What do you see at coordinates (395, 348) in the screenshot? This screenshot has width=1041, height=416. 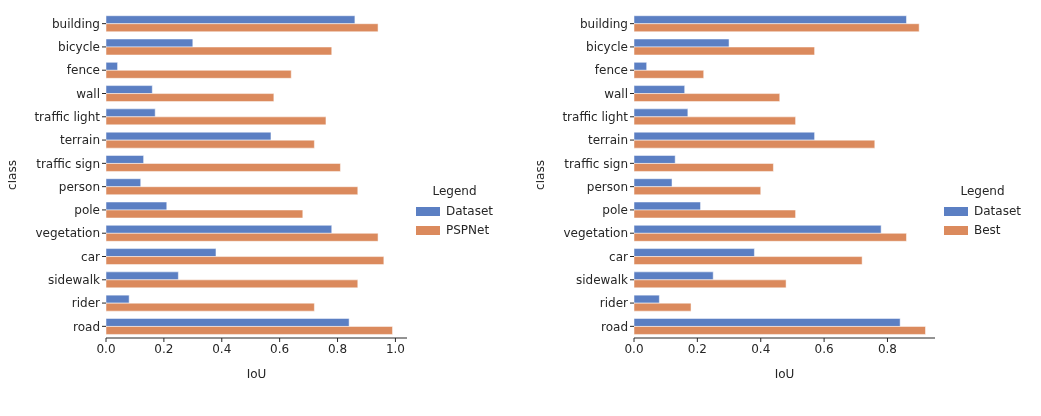 I see `x-tick-label: 1.0` at bounding box center [395, 348].